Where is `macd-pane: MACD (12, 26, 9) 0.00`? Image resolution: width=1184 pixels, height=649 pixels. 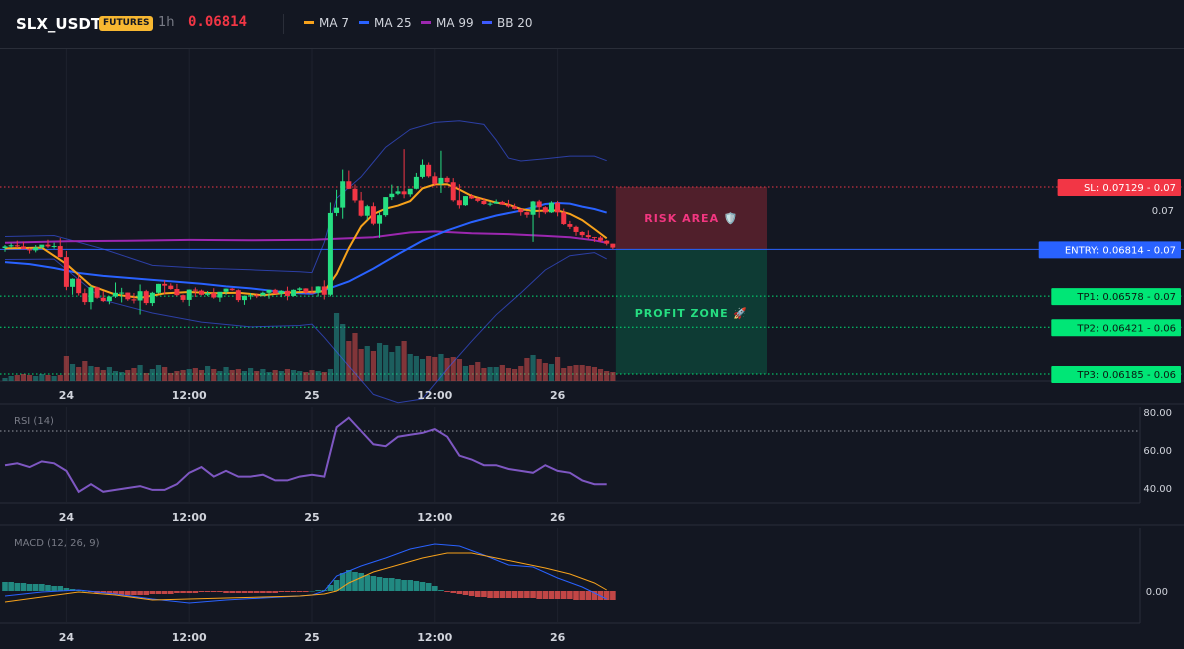
macd-pane: MACD (12, 26, 9) 0.00 is located at coordinates (585, 571).